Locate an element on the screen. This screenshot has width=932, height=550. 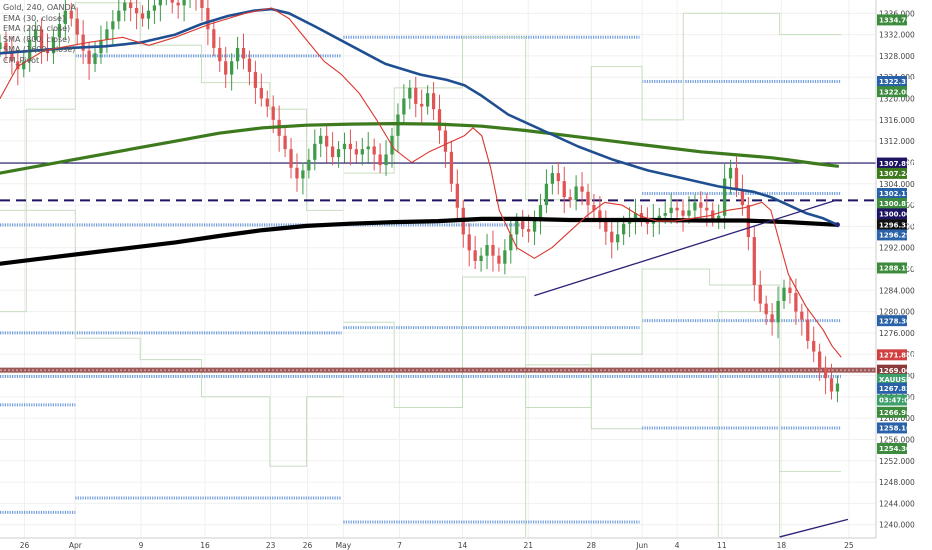
price-tick-label: 1256.000 is located at coordinates (897, 439).